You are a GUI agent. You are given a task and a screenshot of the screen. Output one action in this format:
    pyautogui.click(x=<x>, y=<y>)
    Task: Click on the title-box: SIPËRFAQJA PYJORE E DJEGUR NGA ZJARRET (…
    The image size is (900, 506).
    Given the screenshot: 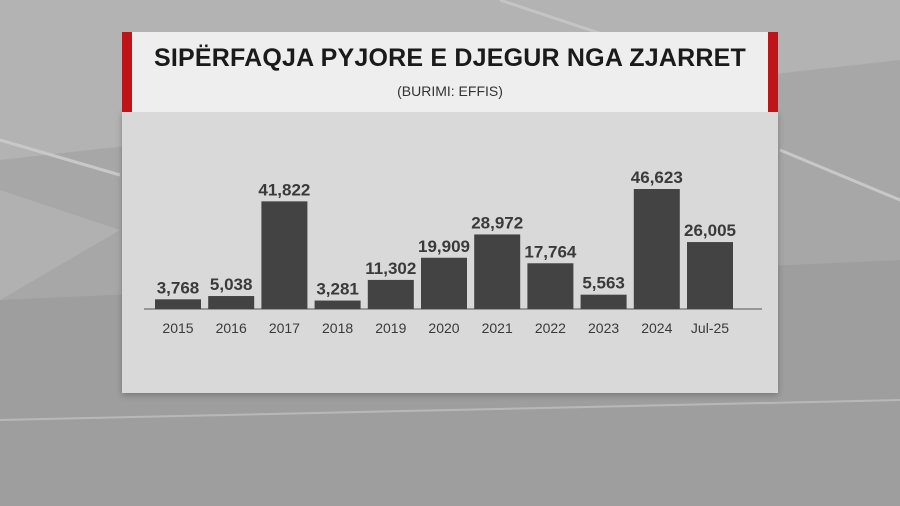 What is the action you would take?
    pyautogui.click(x=450, y=72)
    